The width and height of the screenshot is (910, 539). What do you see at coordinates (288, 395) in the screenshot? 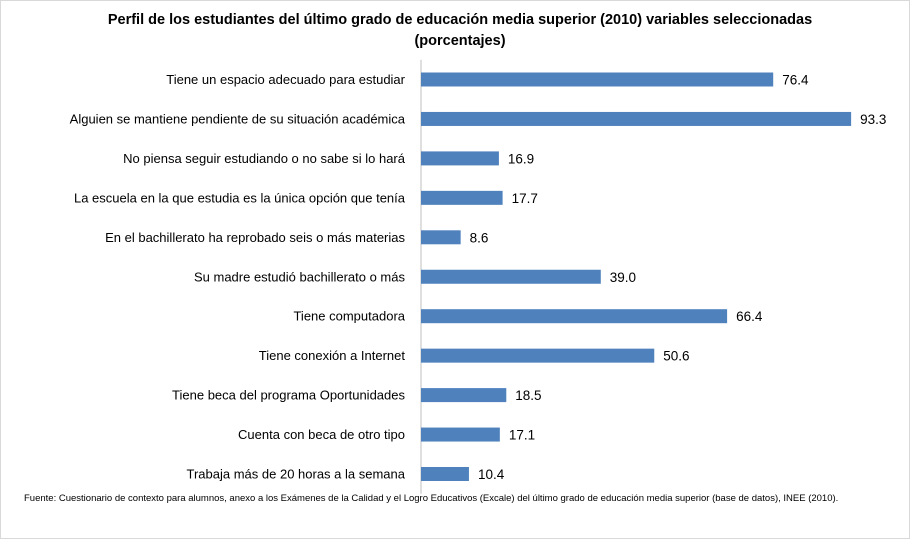
I see `category-label: Tiene beca del programa Oportunidades` at bounding box center [288, 395].